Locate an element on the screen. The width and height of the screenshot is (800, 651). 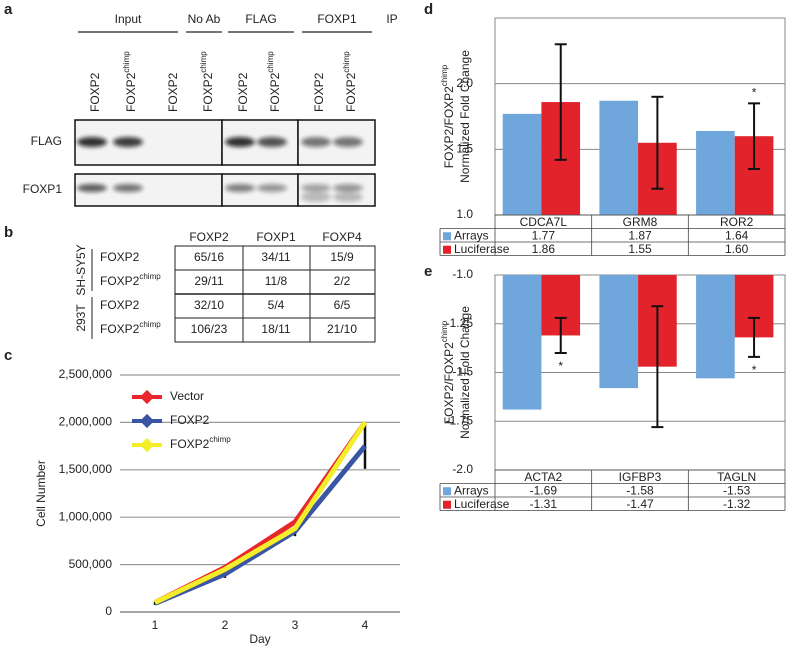
value-label: -1.53 is located at coordinates (737, 490).